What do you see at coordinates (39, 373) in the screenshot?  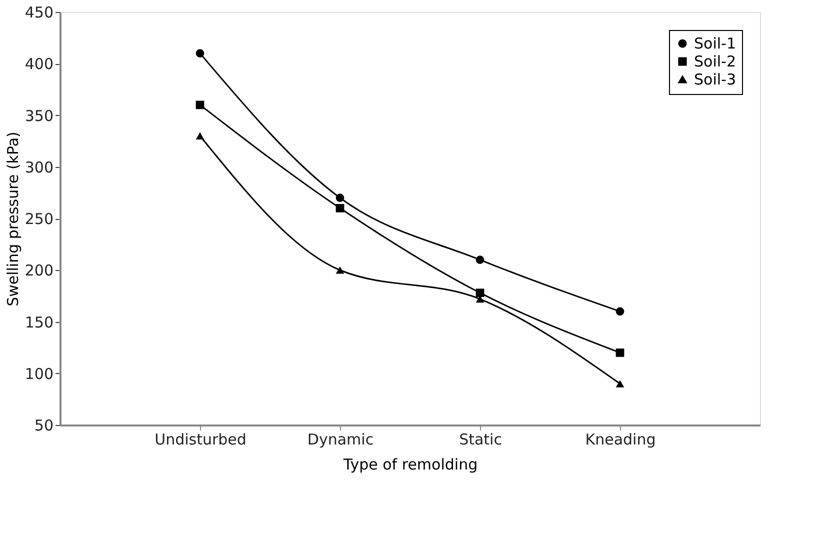 I see `y-tick-label: 100` at bounding box center [39, 373].